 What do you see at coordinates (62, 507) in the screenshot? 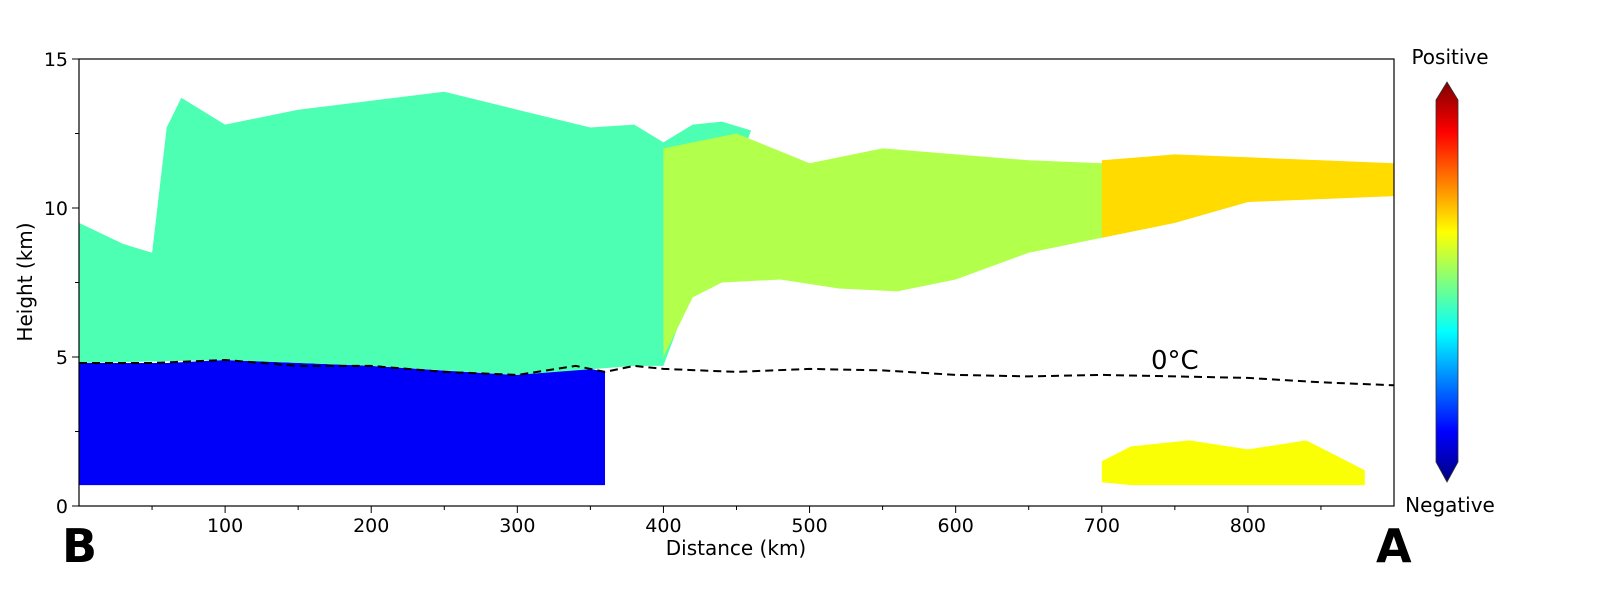
I see `y-tick-label: 0` at bounding box center [62, 507].